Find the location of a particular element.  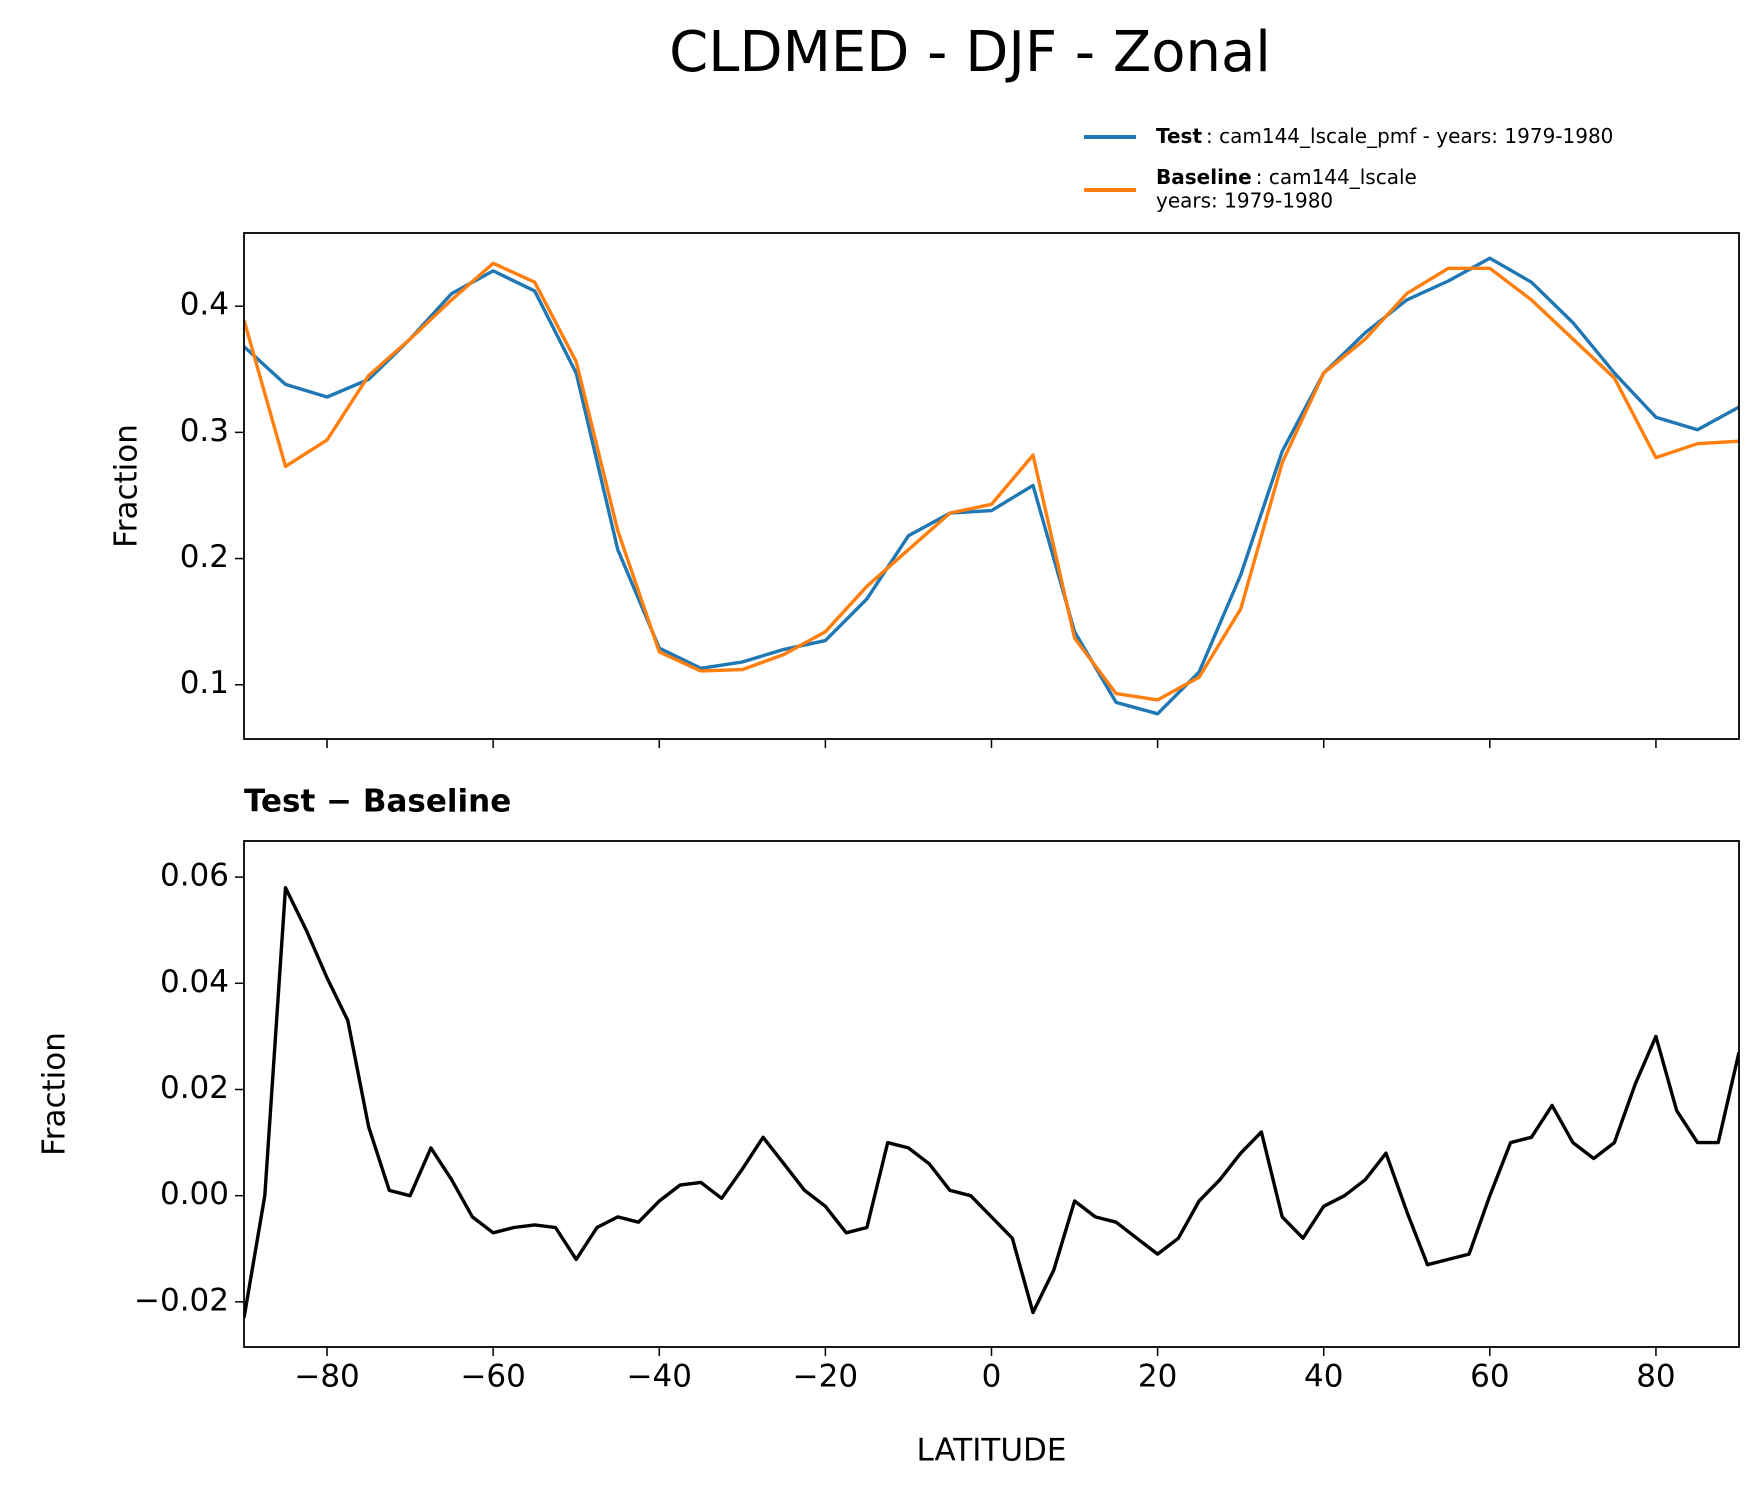

figure-title: CLDMED - DJF - Zonal is located at coordinates (970, 52).